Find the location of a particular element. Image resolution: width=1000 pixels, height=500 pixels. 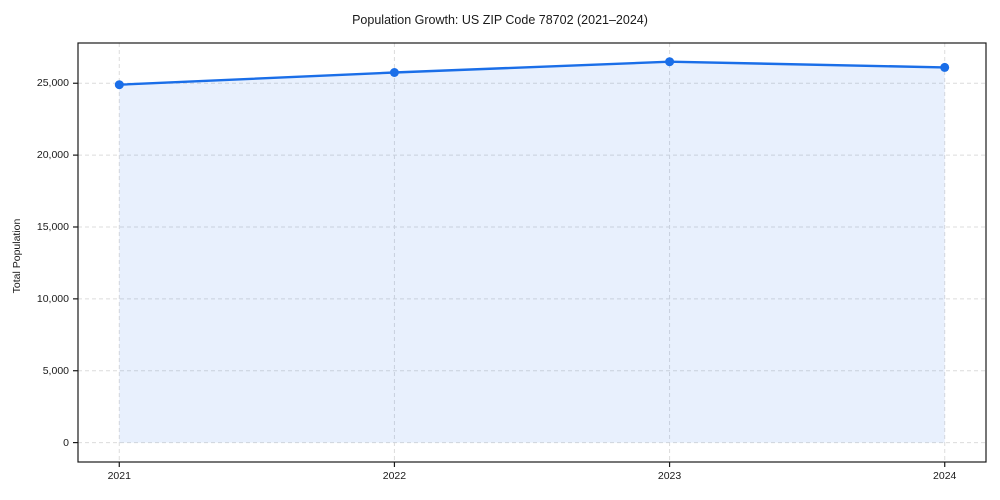

y-tick-label: 15,000 is located at coordinates (52, 226).